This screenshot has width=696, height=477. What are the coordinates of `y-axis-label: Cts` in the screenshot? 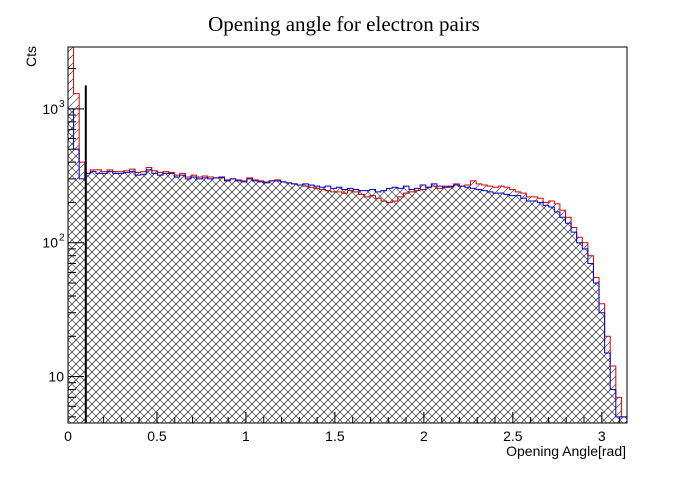 It's located at (31, 56).